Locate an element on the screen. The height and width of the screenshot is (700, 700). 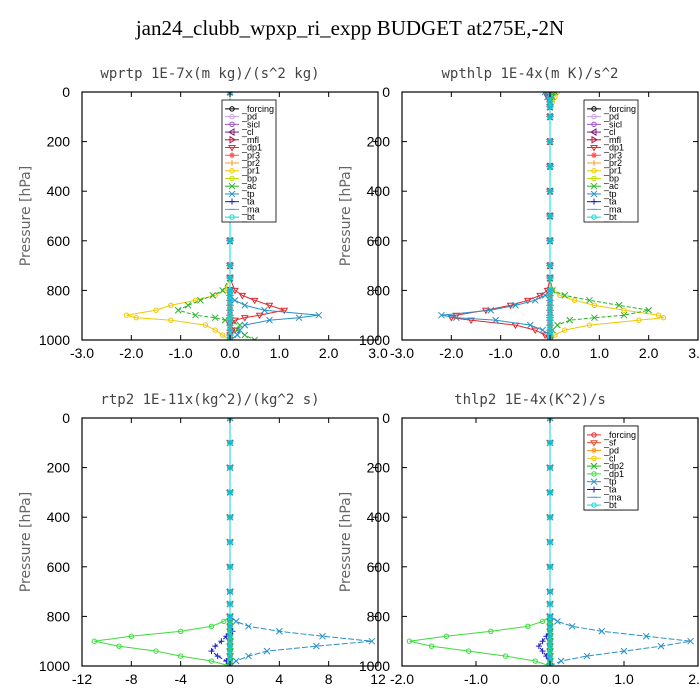
x-tick-label: 8 is located at coordinates (329, 679).